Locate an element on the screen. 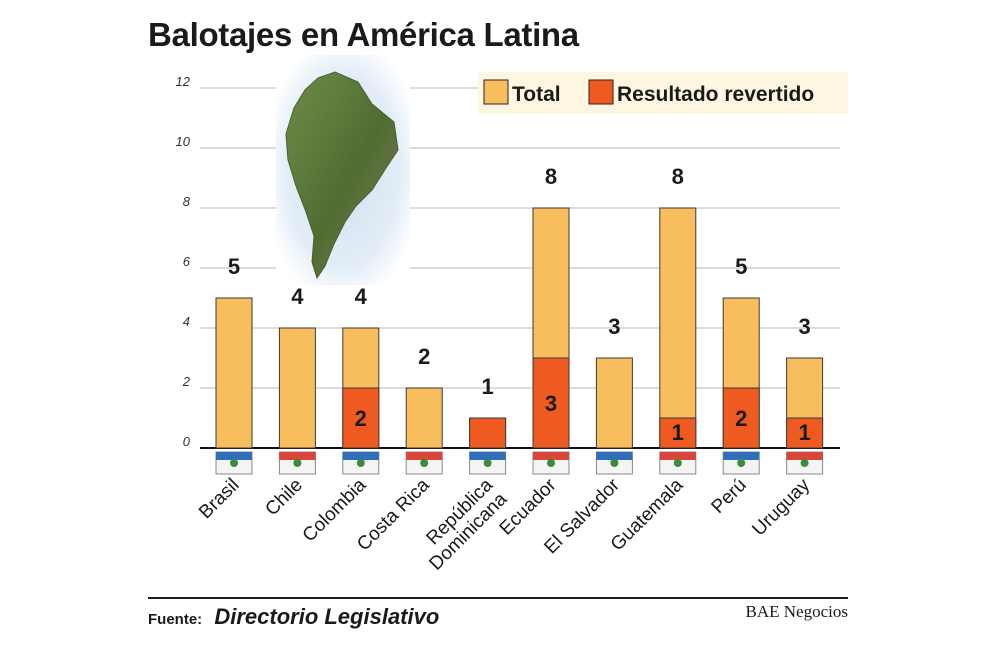 This screenshot has width=1000, height=646. source-value: Directorio Legislativo is located at coordinates (327, 616).